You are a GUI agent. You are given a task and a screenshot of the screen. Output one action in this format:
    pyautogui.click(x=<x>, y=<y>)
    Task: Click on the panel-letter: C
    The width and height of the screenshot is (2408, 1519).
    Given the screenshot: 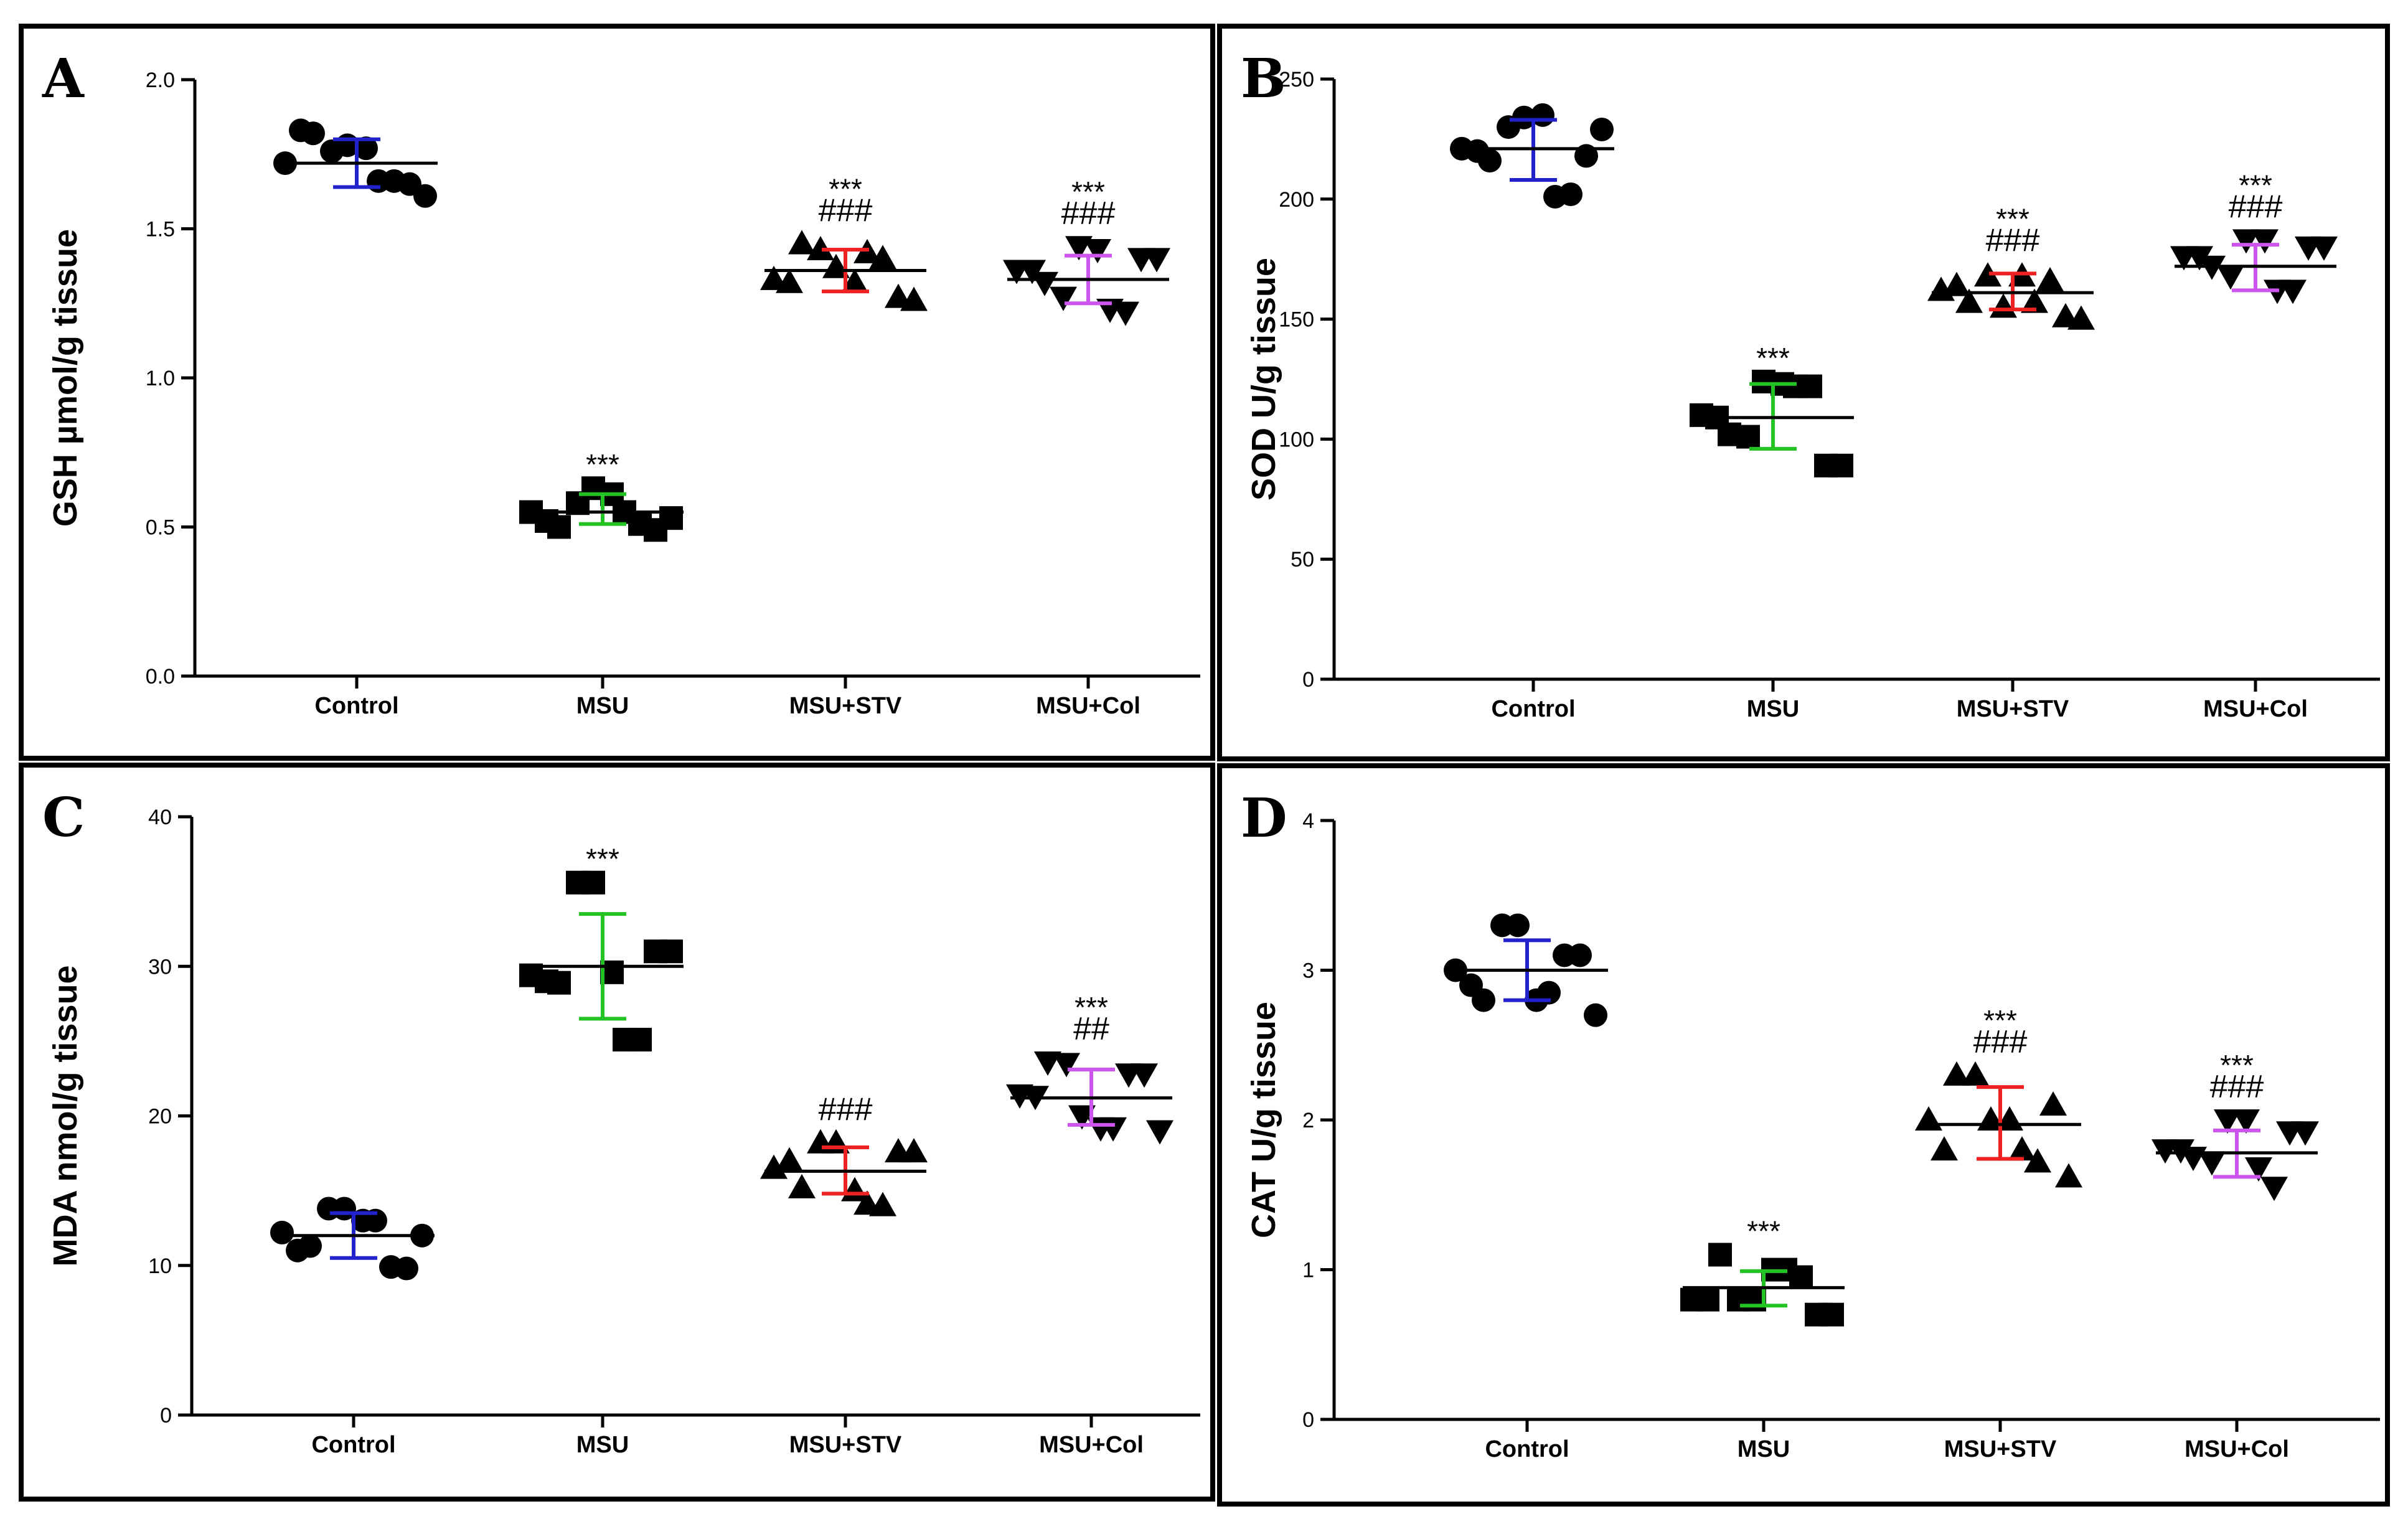 What is the action you would take?
    pyautogui.click(x=64, y=817)
    